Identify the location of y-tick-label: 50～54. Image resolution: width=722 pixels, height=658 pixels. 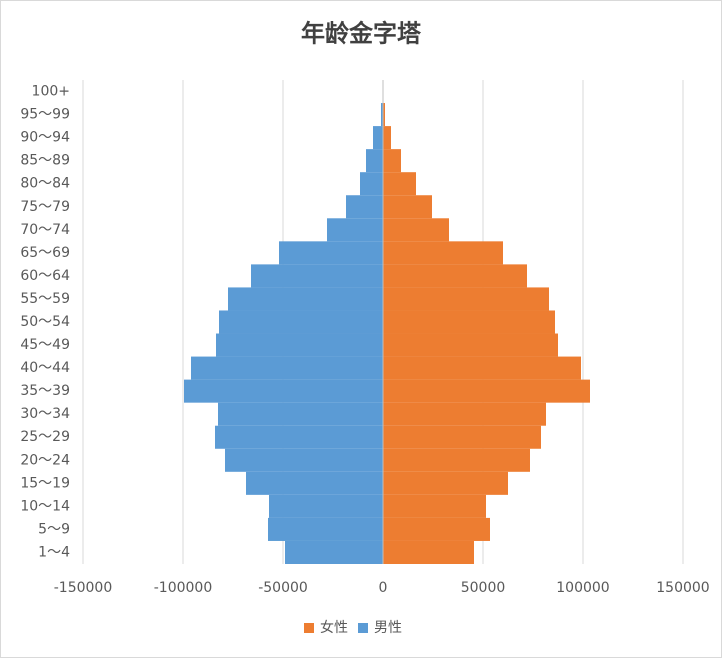
(45, 322).